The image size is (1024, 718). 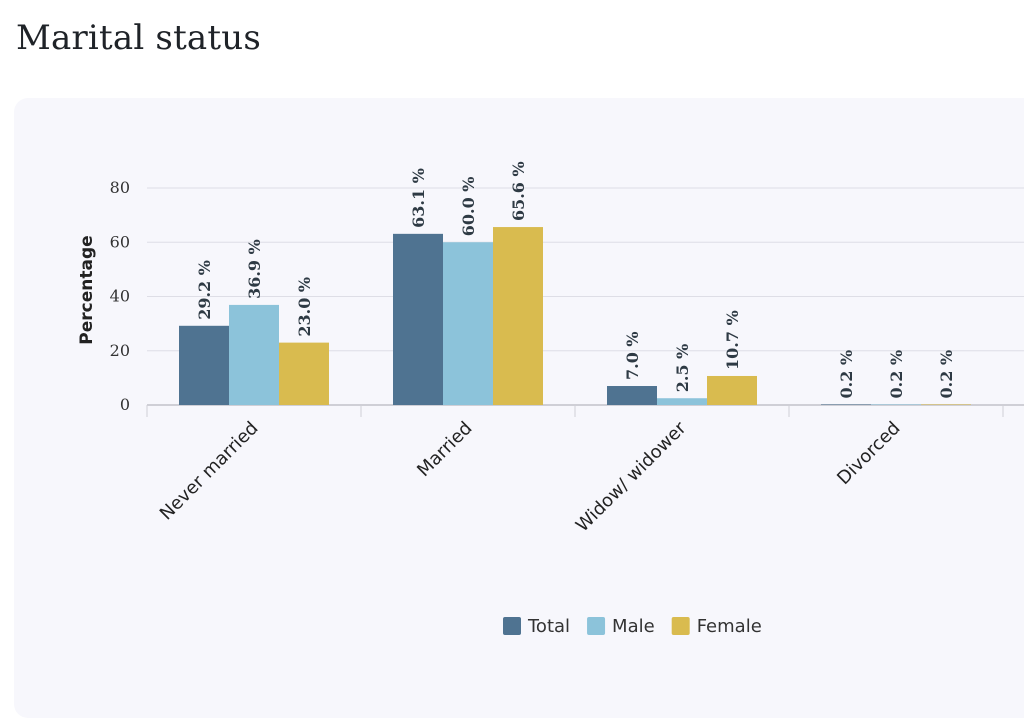 What do you see at coordinates (631, 476) in the screenshot?
I see `x-category-label: Widow/ widower` at bounding box center [631, 476].